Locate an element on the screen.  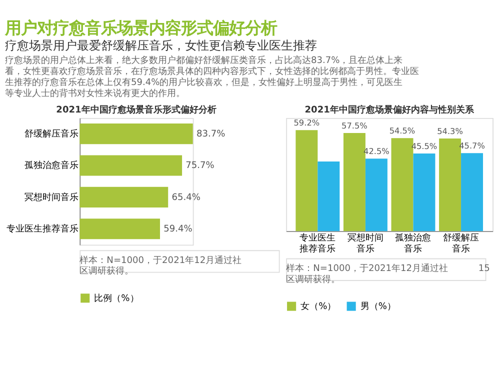
y-tick-label: 冥想时间音乐 is located at coordinates (51, 197).